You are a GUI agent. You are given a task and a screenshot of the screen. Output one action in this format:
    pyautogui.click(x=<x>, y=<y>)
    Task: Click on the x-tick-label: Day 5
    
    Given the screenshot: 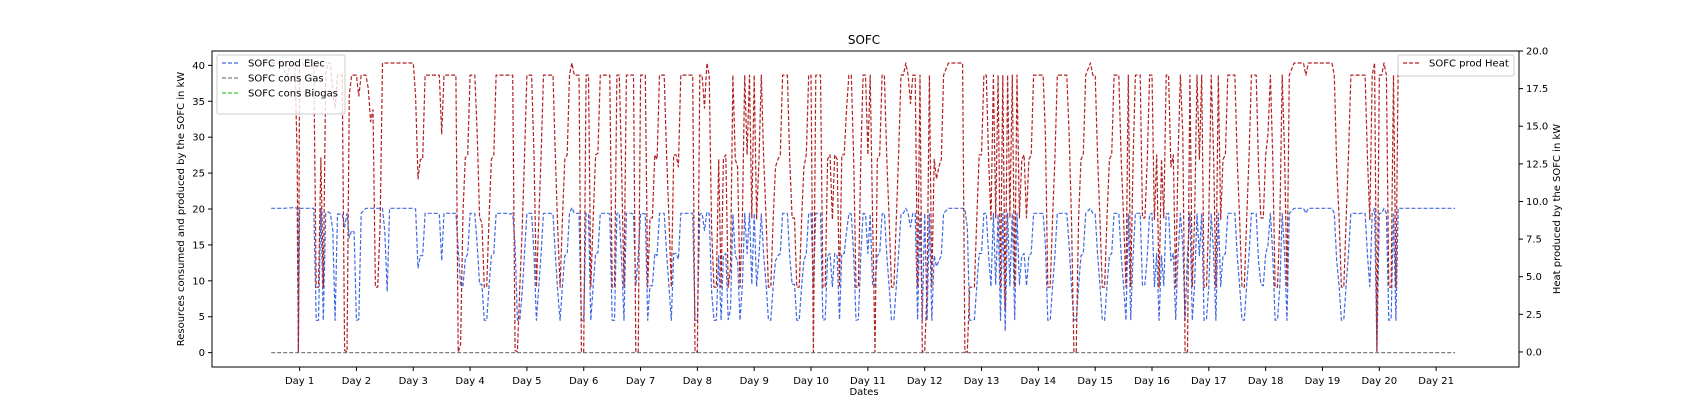 What is the action you would take?
    pyautogui.click(x=526, y=381)
    